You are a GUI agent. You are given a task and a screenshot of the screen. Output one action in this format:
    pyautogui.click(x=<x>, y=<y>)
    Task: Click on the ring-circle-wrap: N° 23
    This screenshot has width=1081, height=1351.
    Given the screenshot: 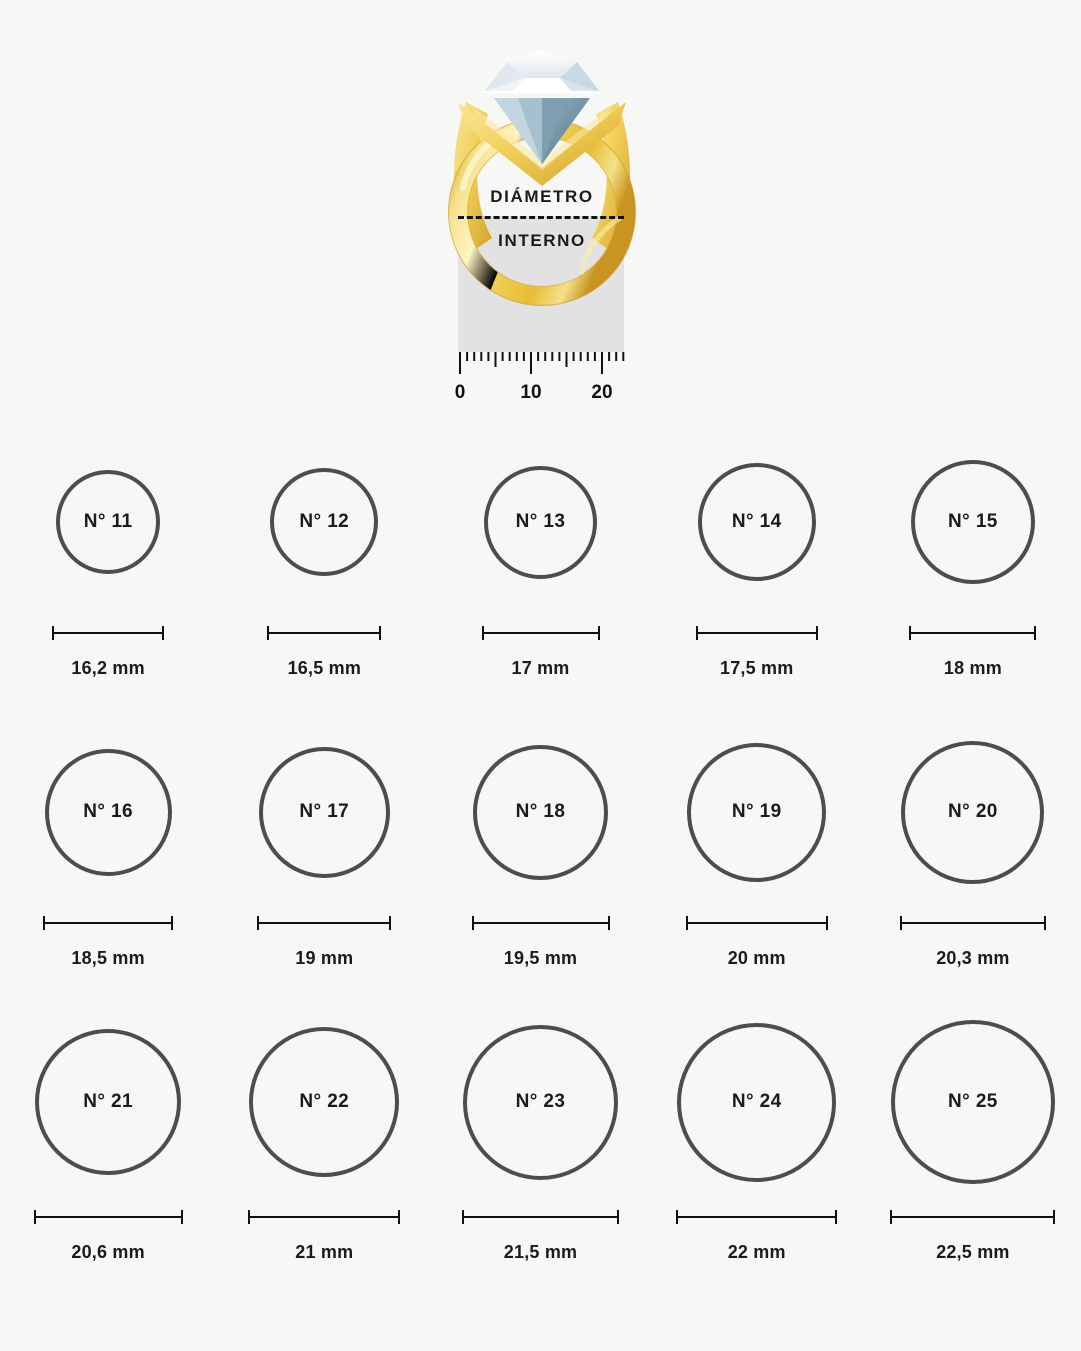 What is the action you would take?
    pyautogui.click(x=541, y=1102)
    